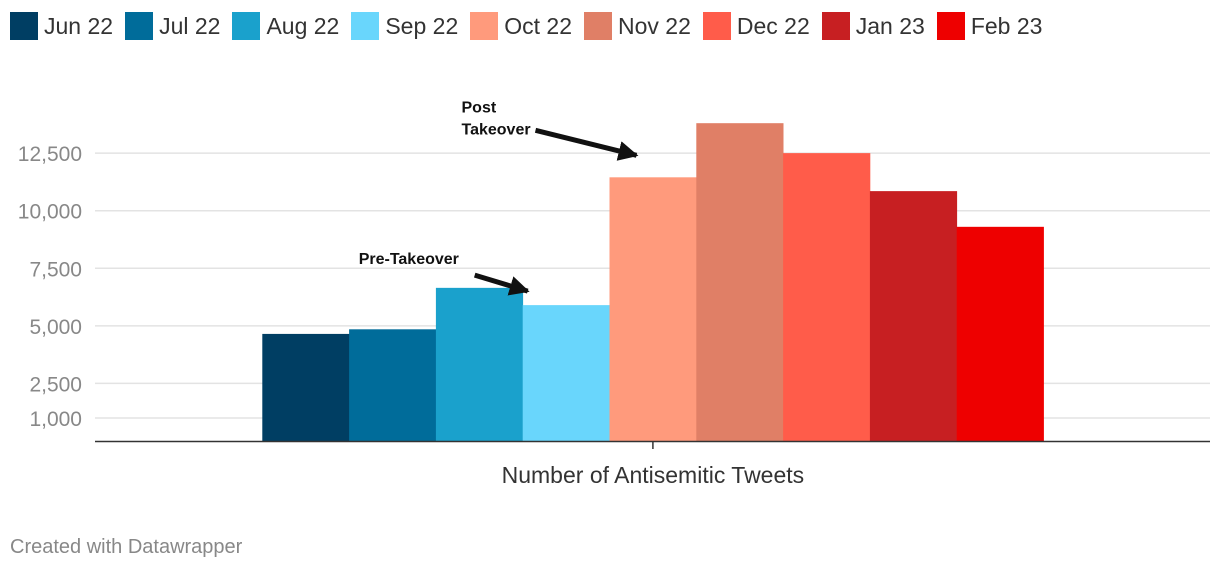 The height and width of the screenshot is (572, 1220). I want to click on y-tick-label: 5,000, so click(55, 327).